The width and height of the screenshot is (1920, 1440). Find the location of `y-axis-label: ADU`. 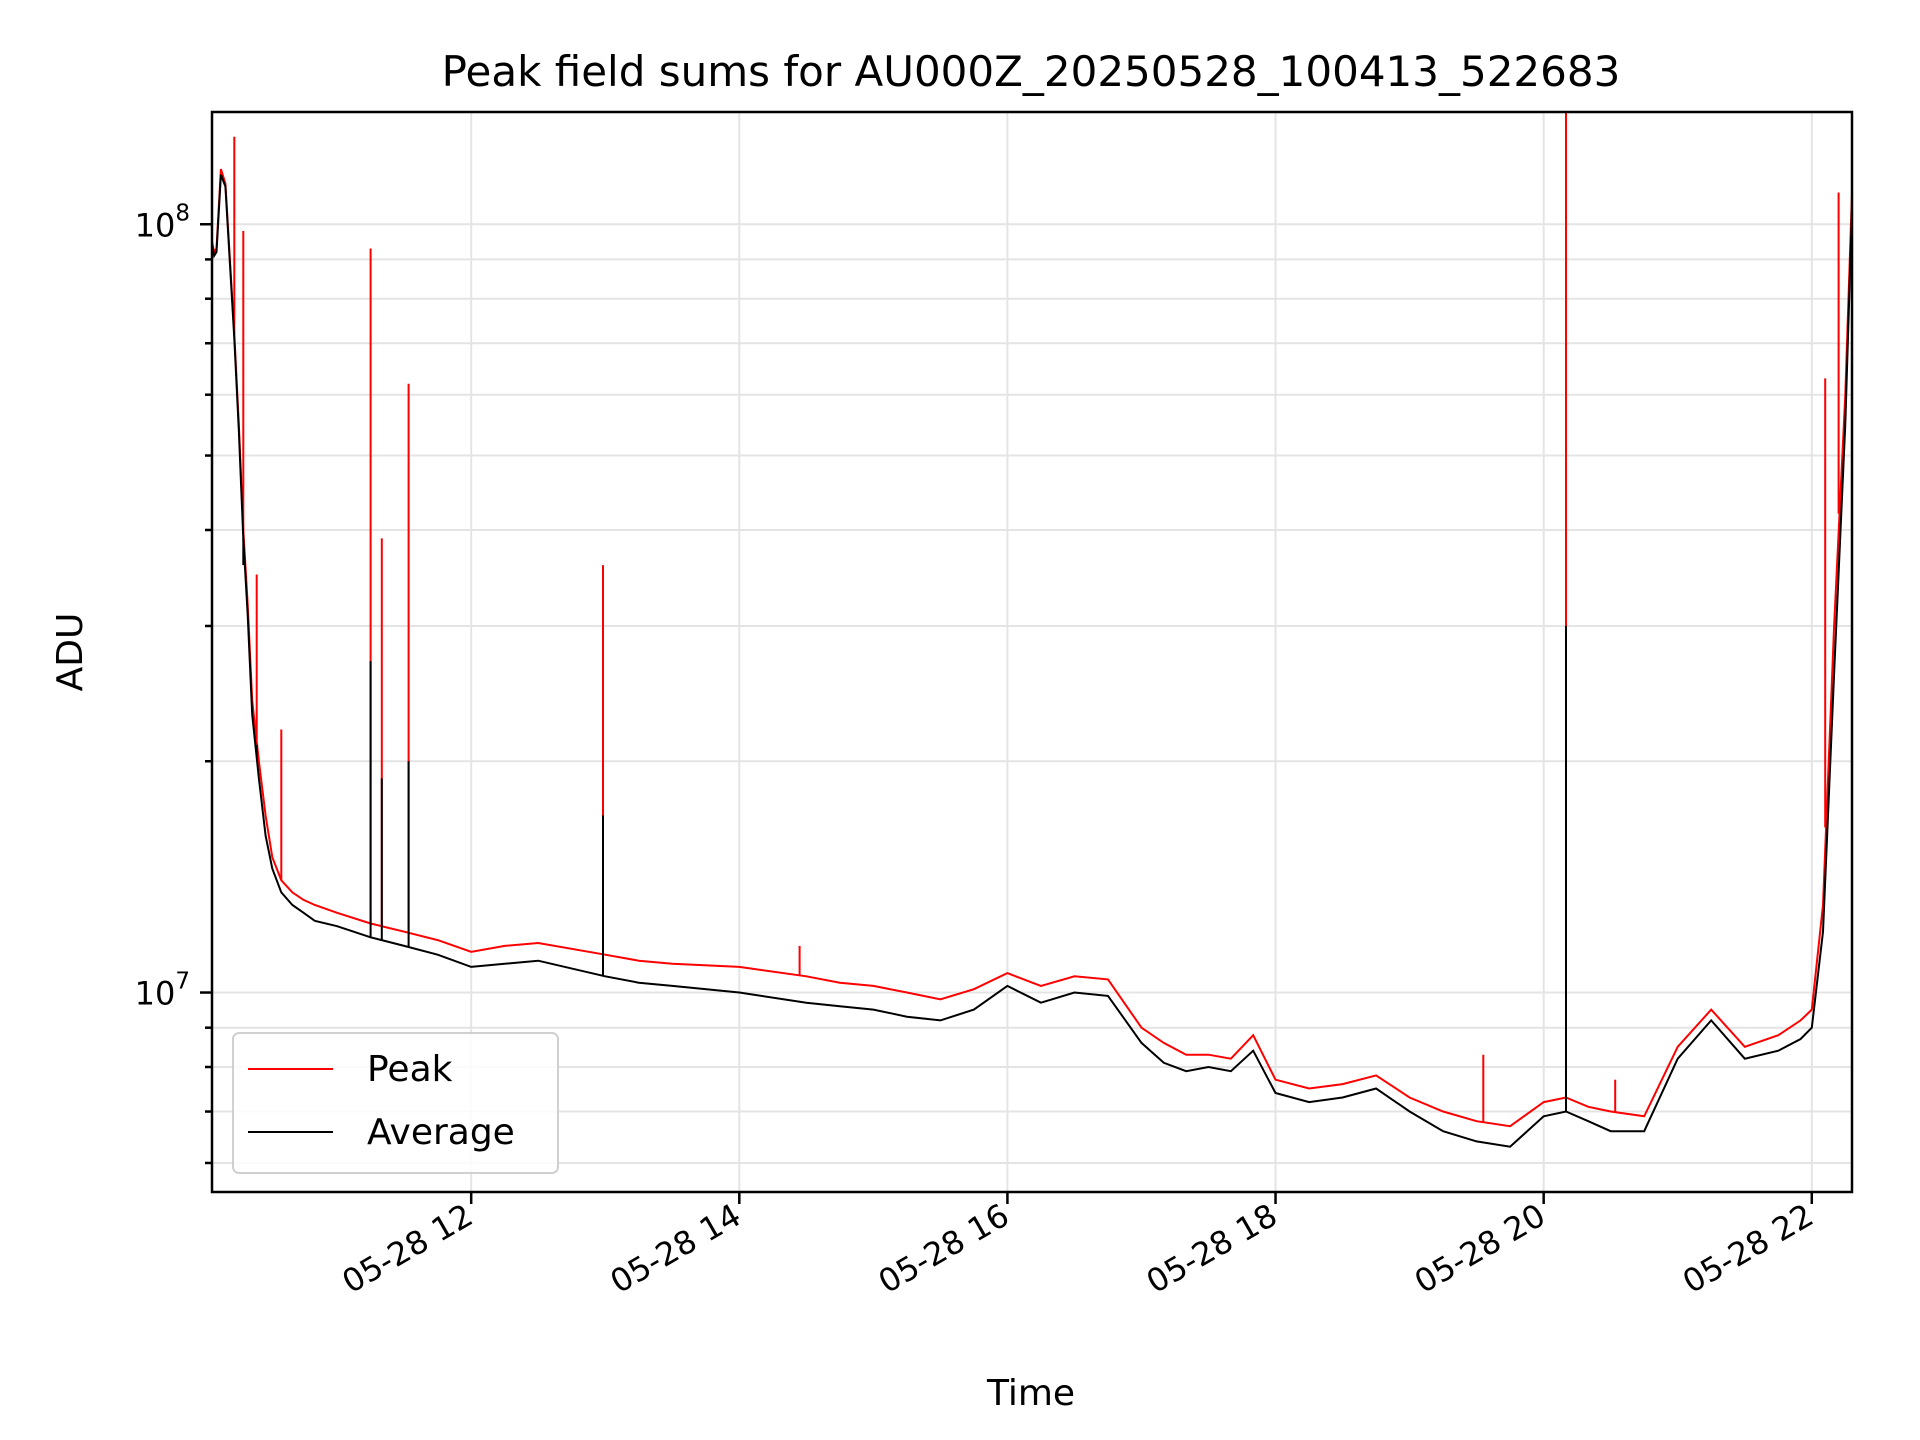

y-axis-label: ADU is located at coordinates (70, 652).